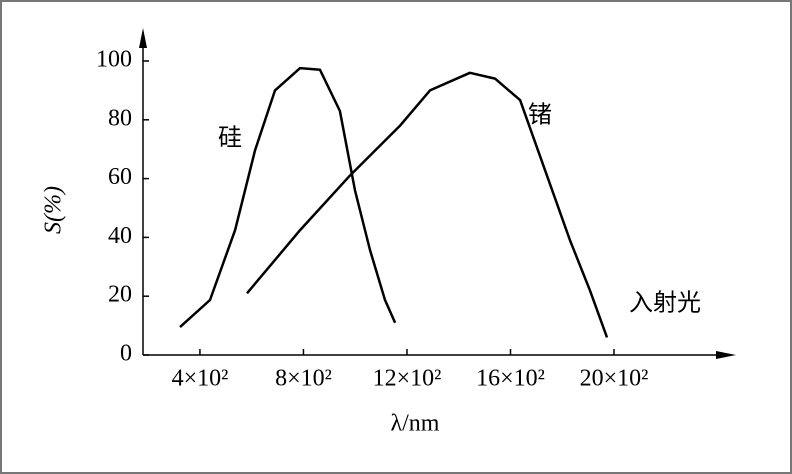 This screenshot has height=474, width=792. What do you see at coordinates (120, 177) in the screenshot?
I see `y-tick-label: 60` at bounding box center [120, 177].